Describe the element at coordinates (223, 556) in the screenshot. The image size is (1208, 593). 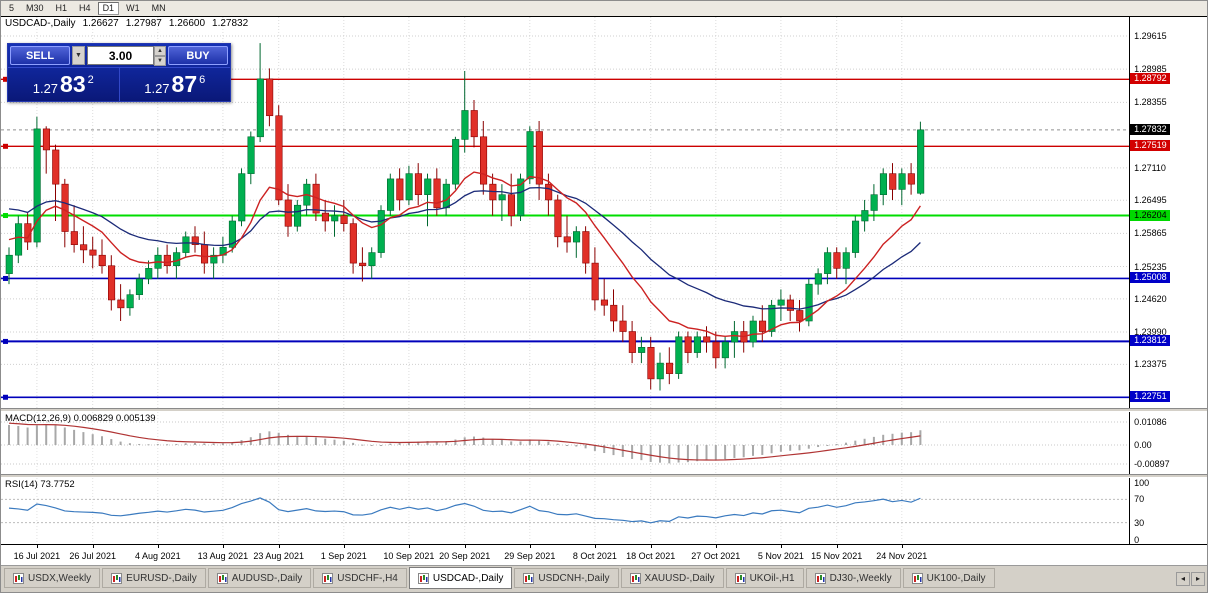
I see `date-label: 13 Aug 2021` at that location.